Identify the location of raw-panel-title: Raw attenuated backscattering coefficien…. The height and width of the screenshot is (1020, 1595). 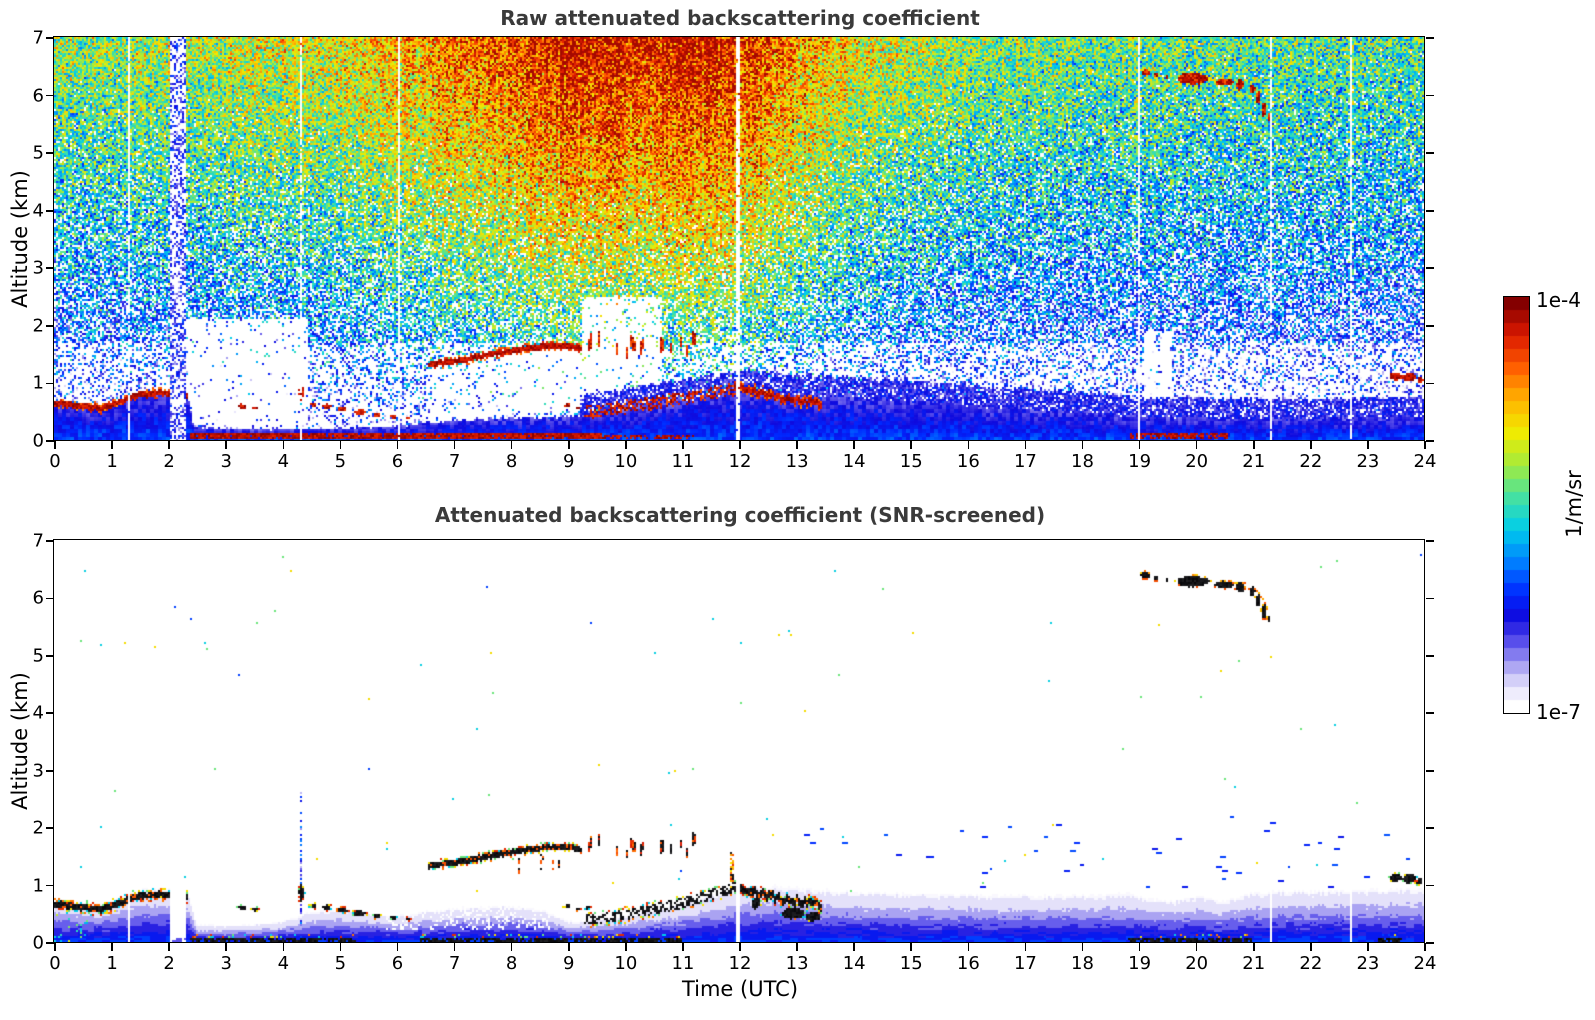
(740, 18).